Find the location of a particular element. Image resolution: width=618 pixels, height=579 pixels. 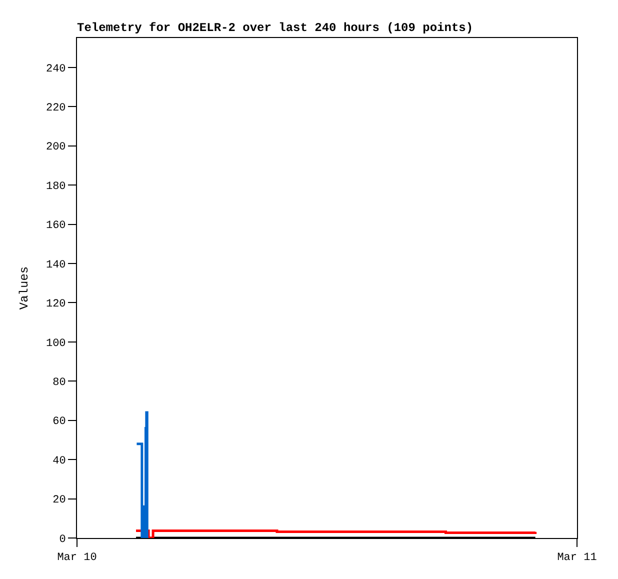

y-tick-label: 240 is located at coordinates (56, 69).